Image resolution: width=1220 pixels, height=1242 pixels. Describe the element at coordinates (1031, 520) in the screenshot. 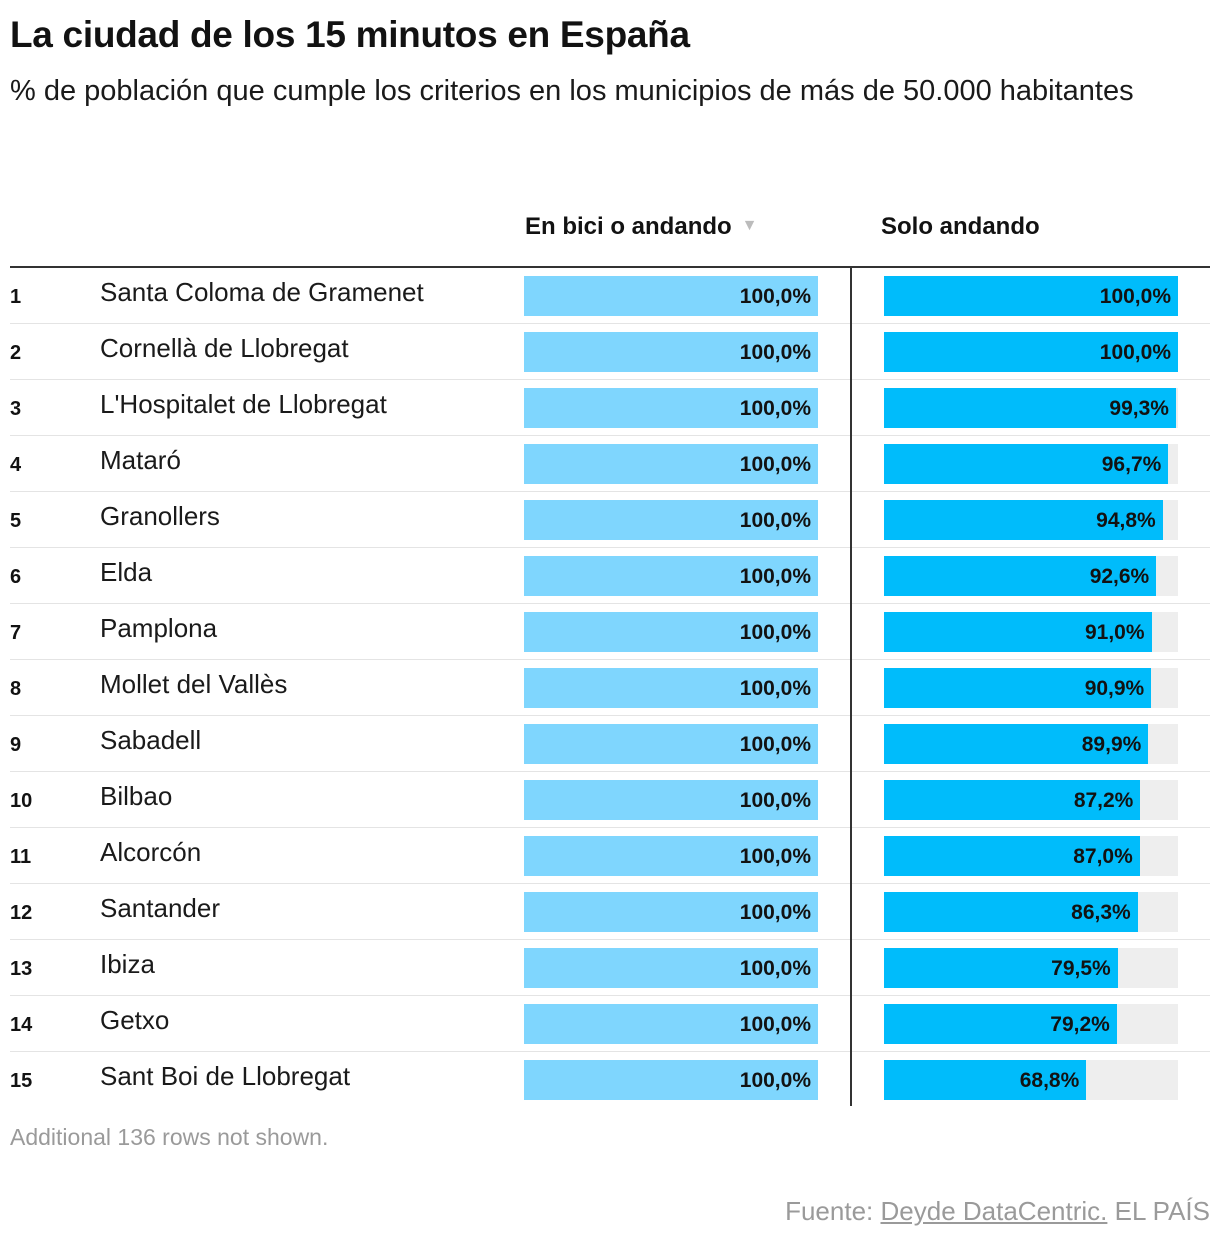

I see `bar-track-solo-andando: 94,8%` at that location.